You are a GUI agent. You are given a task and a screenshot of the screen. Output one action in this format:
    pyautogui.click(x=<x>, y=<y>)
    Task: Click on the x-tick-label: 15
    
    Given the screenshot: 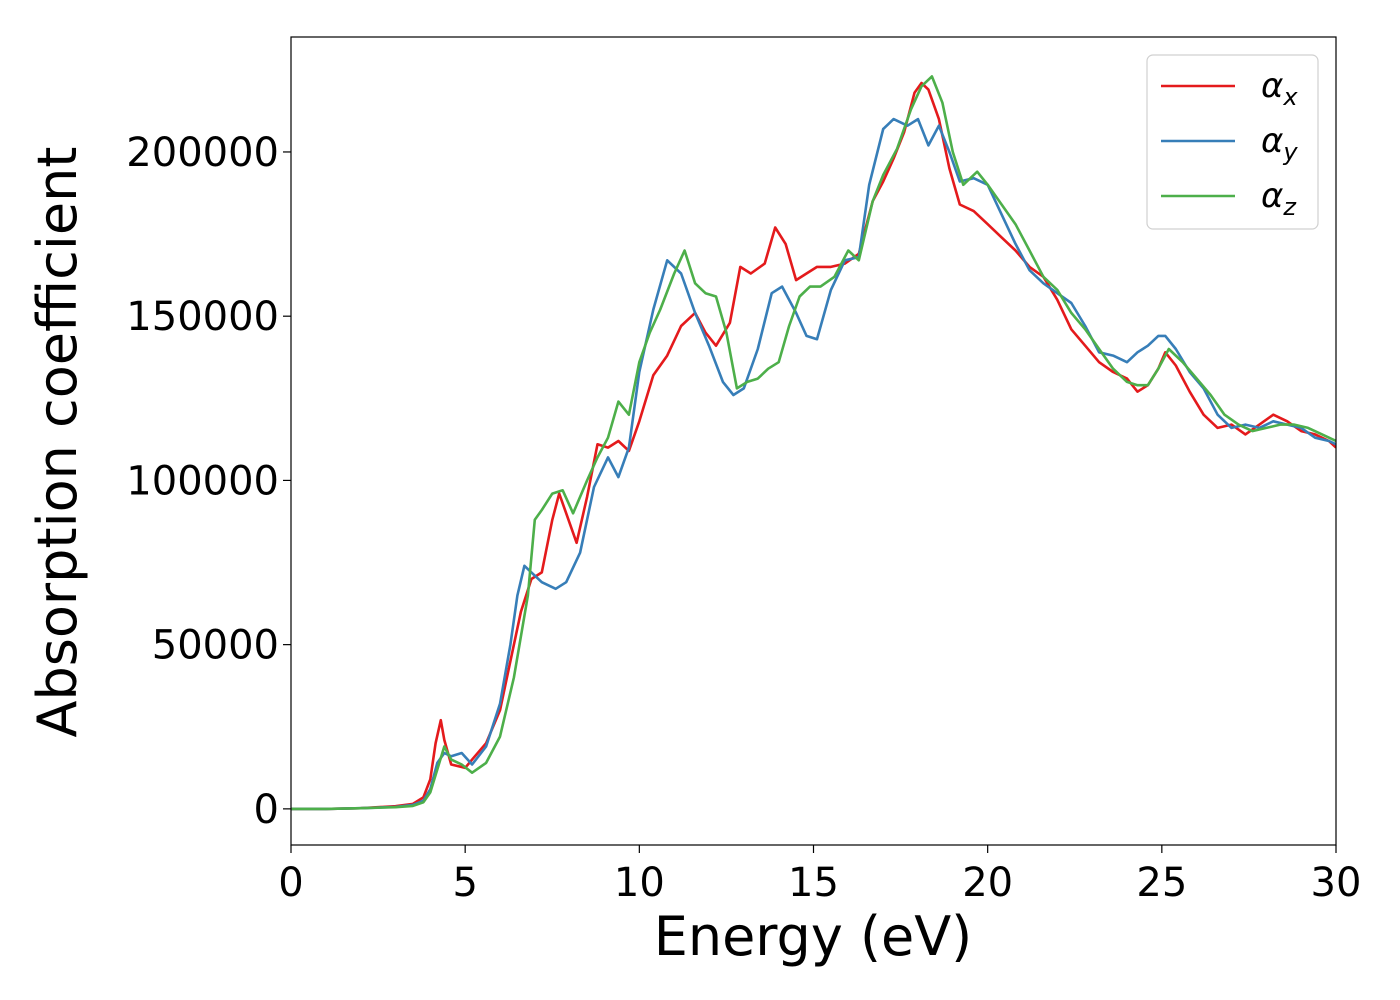 What is the action you would take?
    pyautogui.click(x=813, y=883)
    